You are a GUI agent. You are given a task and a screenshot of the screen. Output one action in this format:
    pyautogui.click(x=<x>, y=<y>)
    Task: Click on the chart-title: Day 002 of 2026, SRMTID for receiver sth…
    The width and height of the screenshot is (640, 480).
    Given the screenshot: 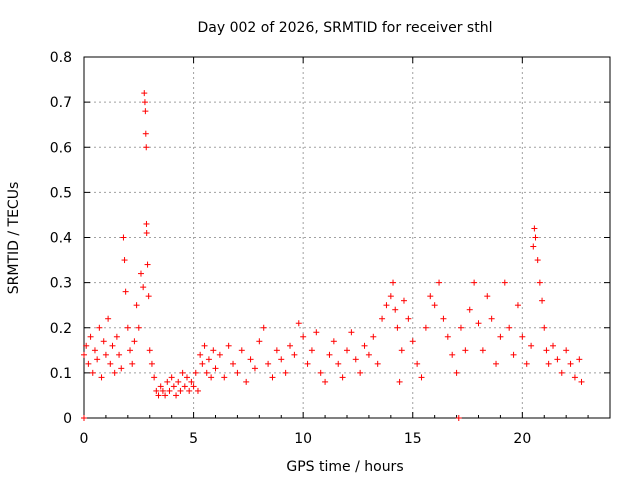 What is the action you would take?
    pyautogui.click(x=345, y=28)
    